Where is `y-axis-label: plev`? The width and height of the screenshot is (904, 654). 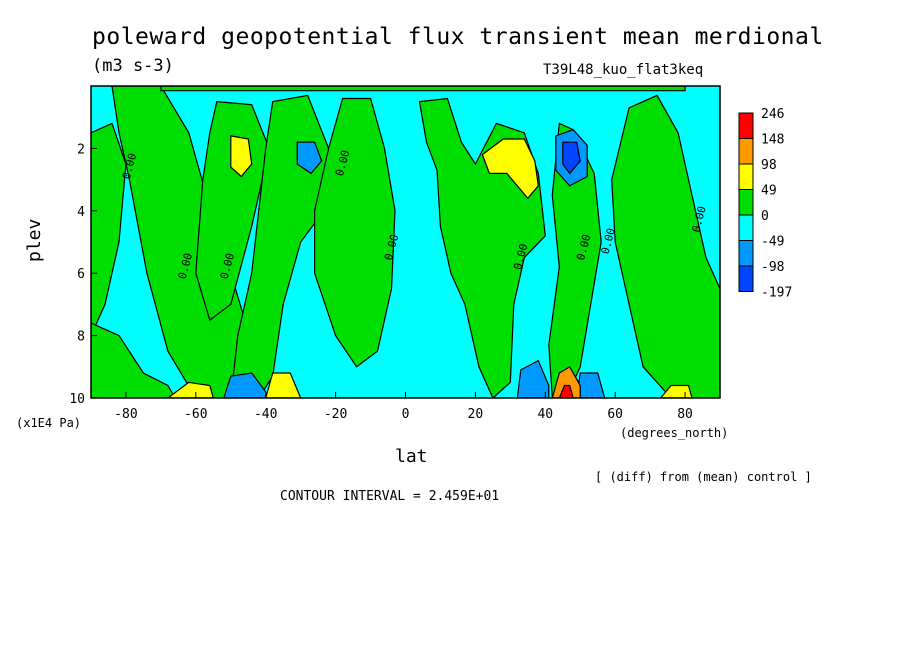 y-axis-label: plev is located at coordinates (34, 240).